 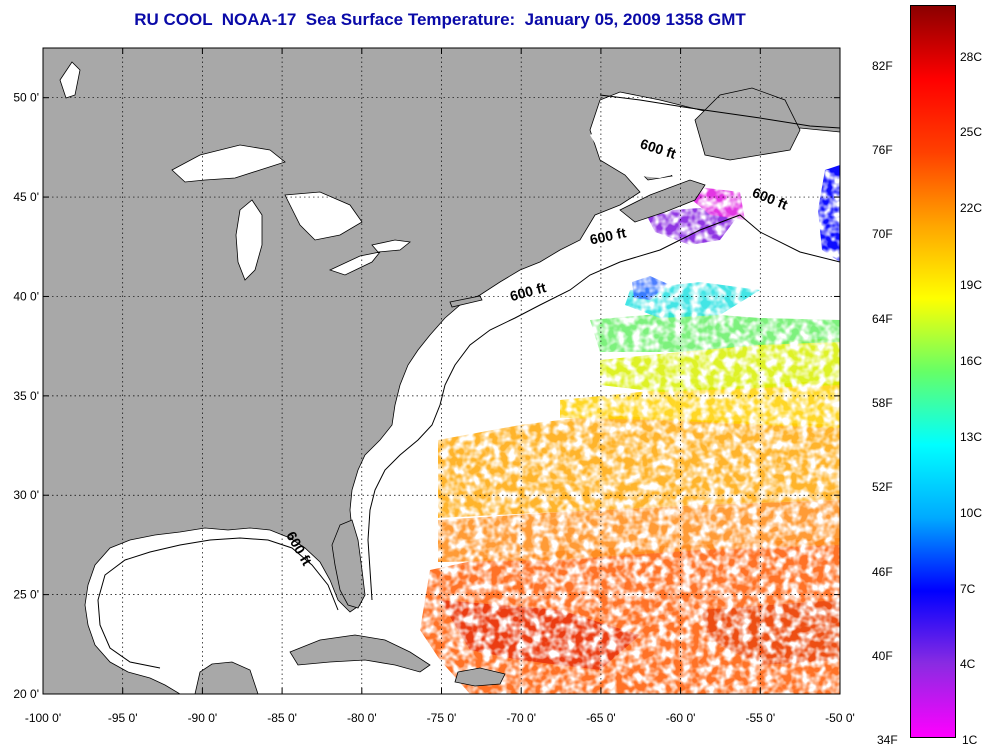 What do you see at coordinates (882, 66) in the screenshot?
I see `colorbar-f-label: 82F` at bounding box center [882, 66].